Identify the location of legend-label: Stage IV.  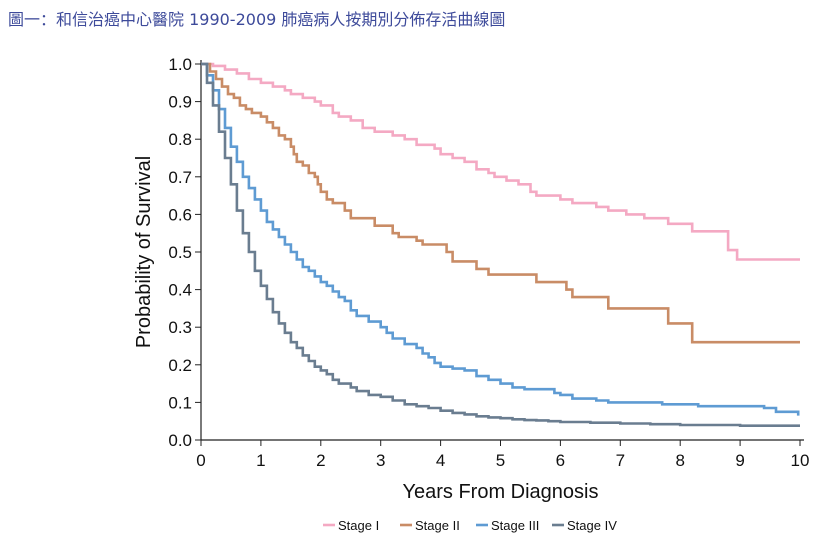
(592, 525).